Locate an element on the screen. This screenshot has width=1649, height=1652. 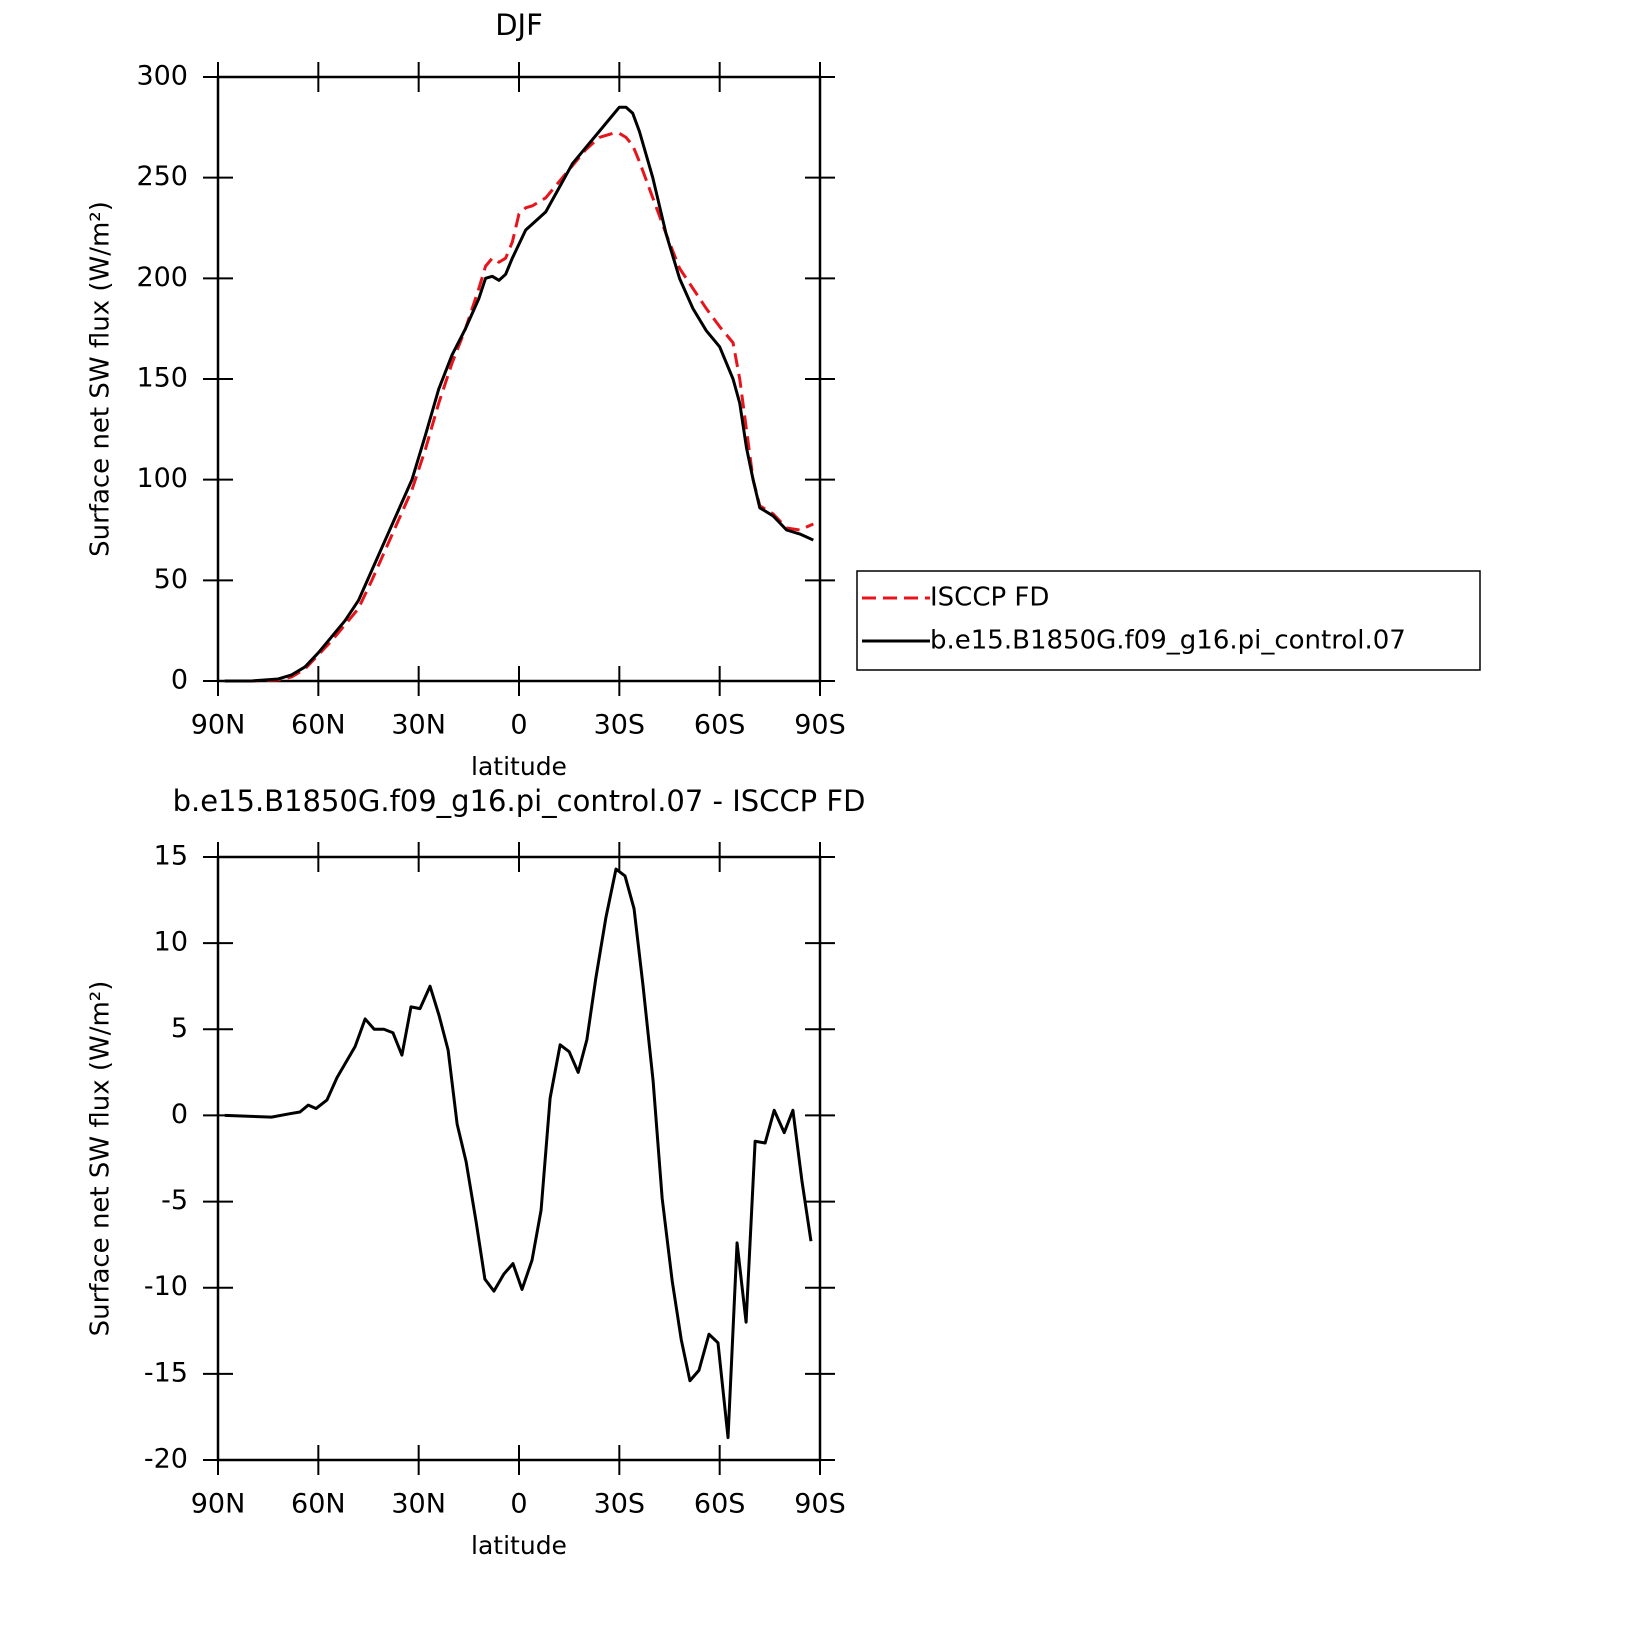
y-tick-label: 250 is located at coordinates (162, 176).